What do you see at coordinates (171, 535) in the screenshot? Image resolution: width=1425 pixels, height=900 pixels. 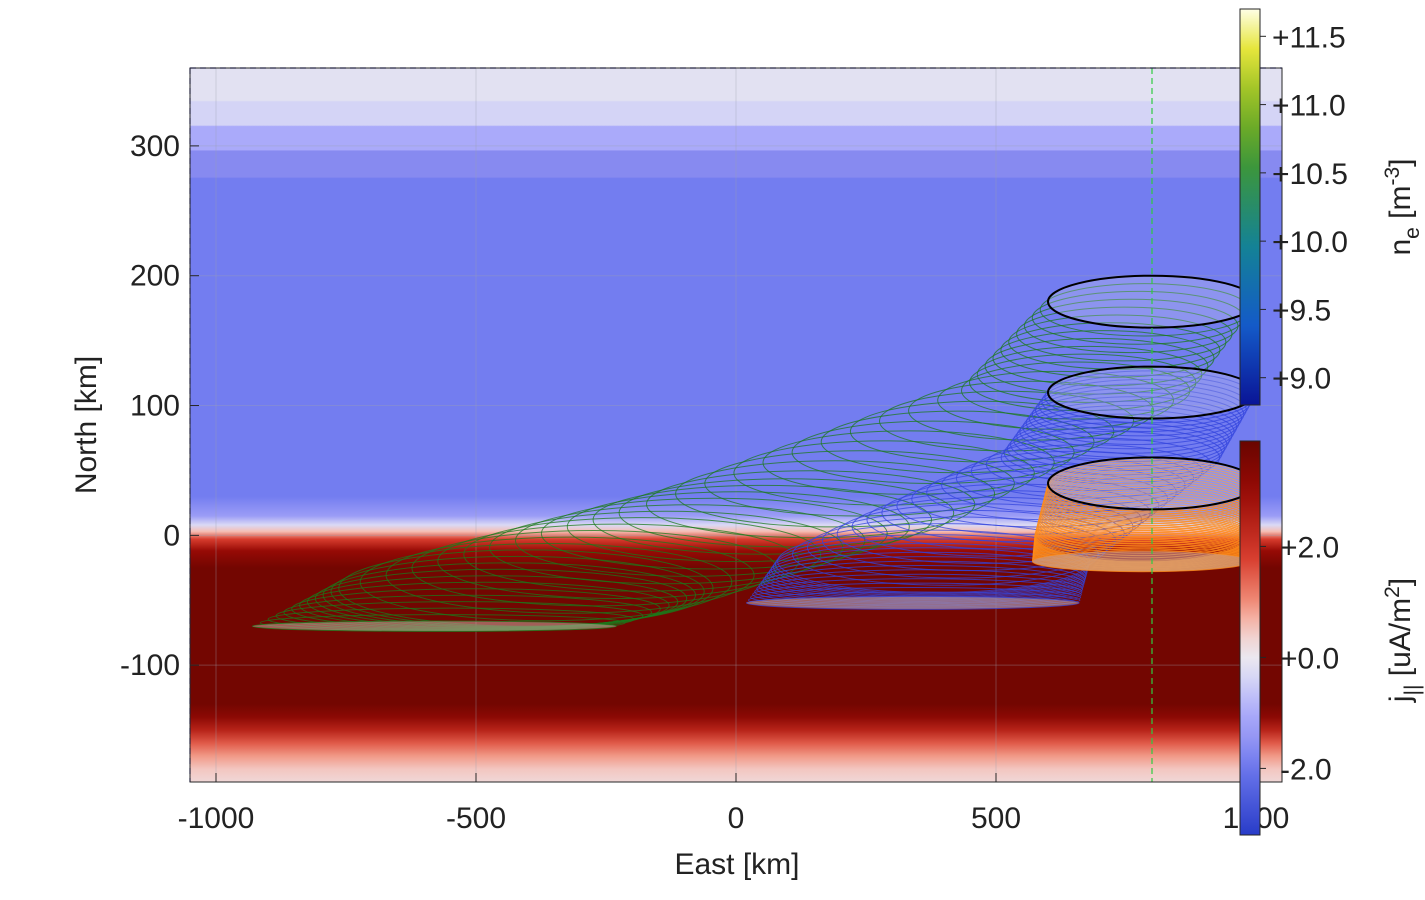 I see `y-tick-label: 0` at bounding box center [171, 535].